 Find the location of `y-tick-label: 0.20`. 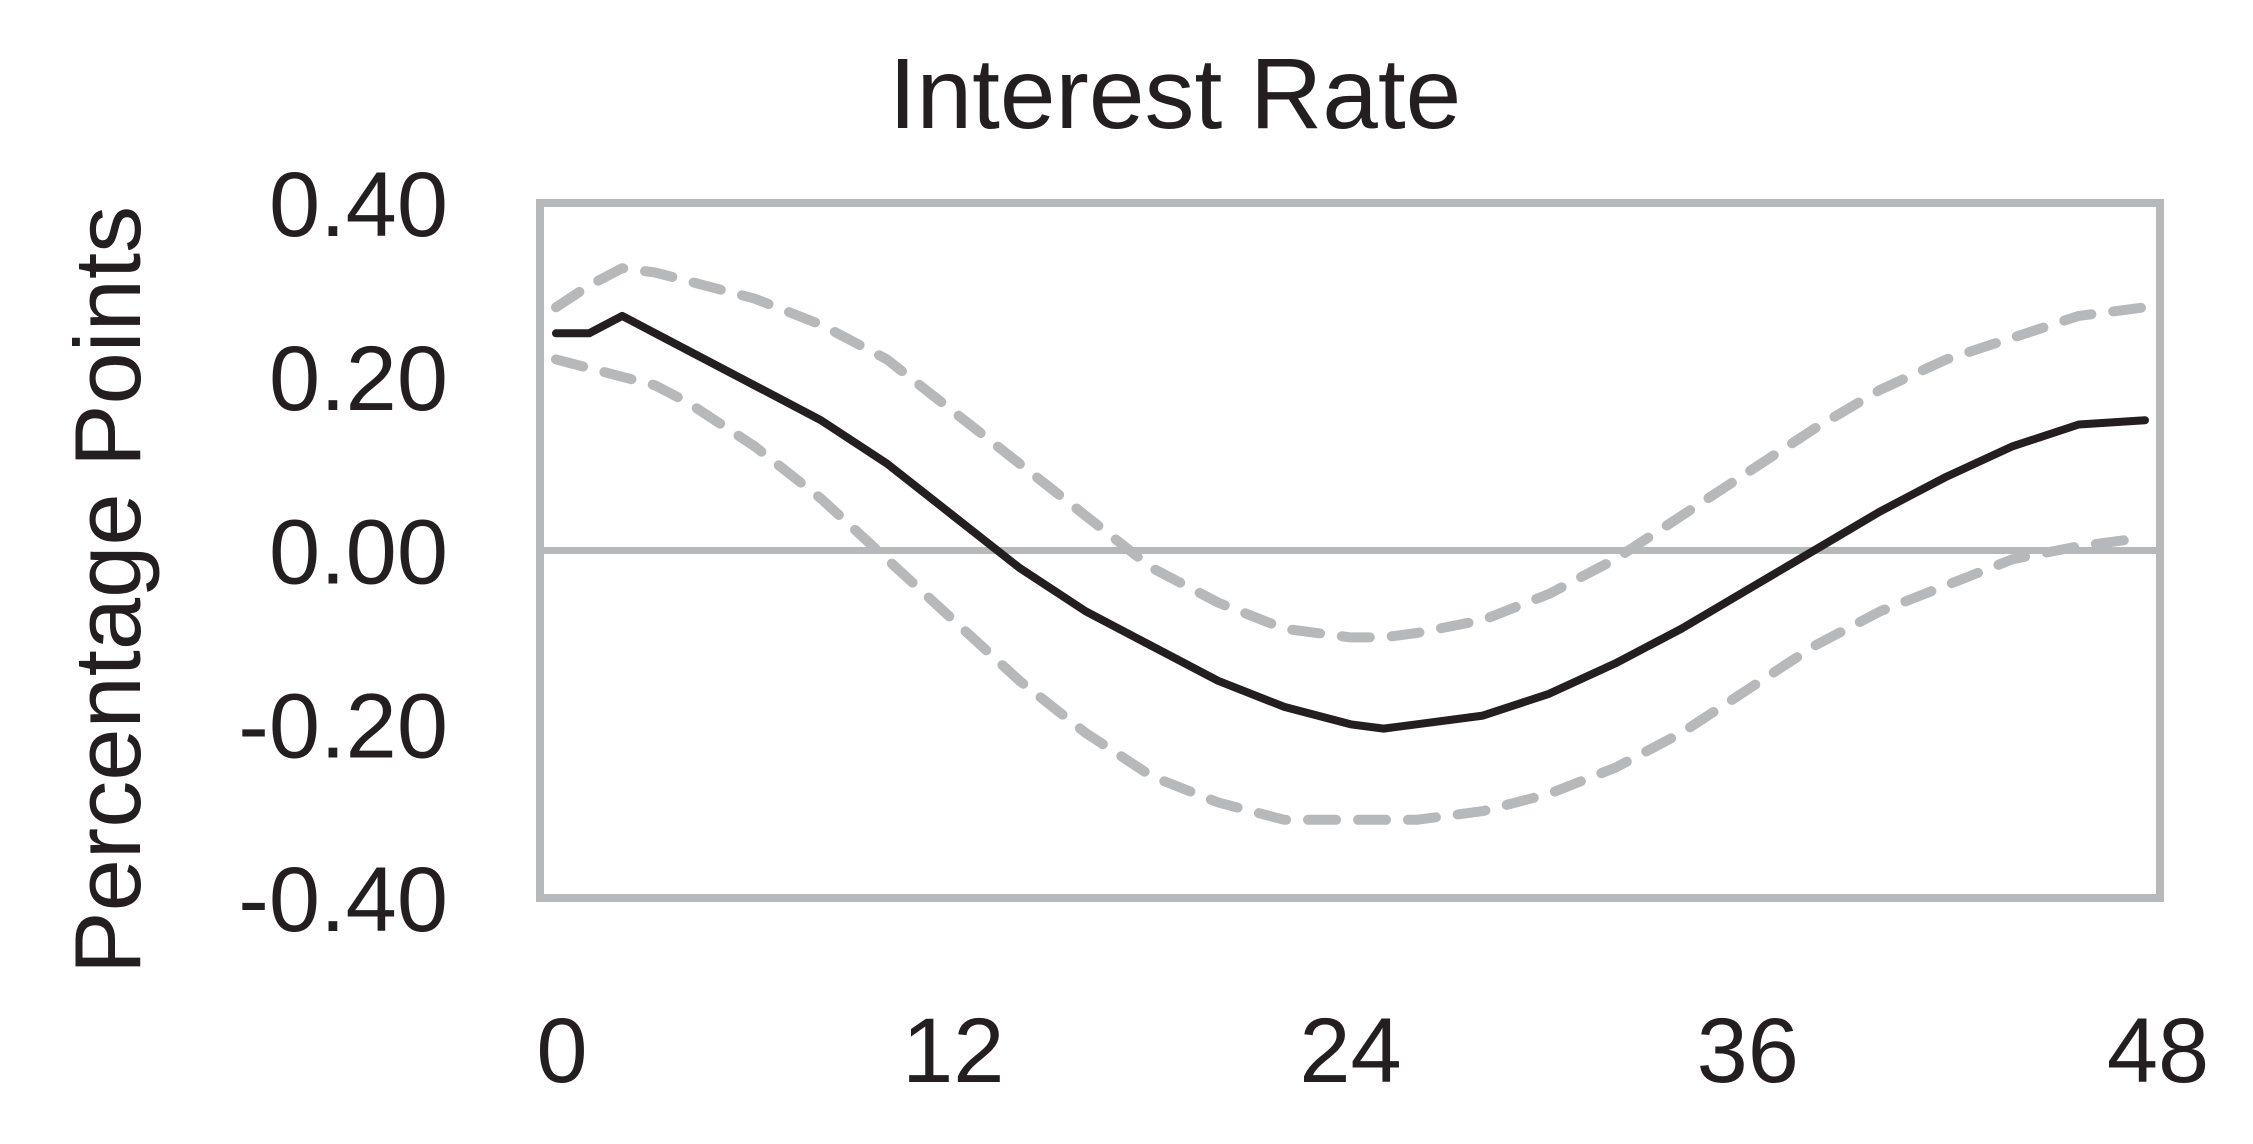

y-tick-label: 0.20 is located at coordinates (358, 379).